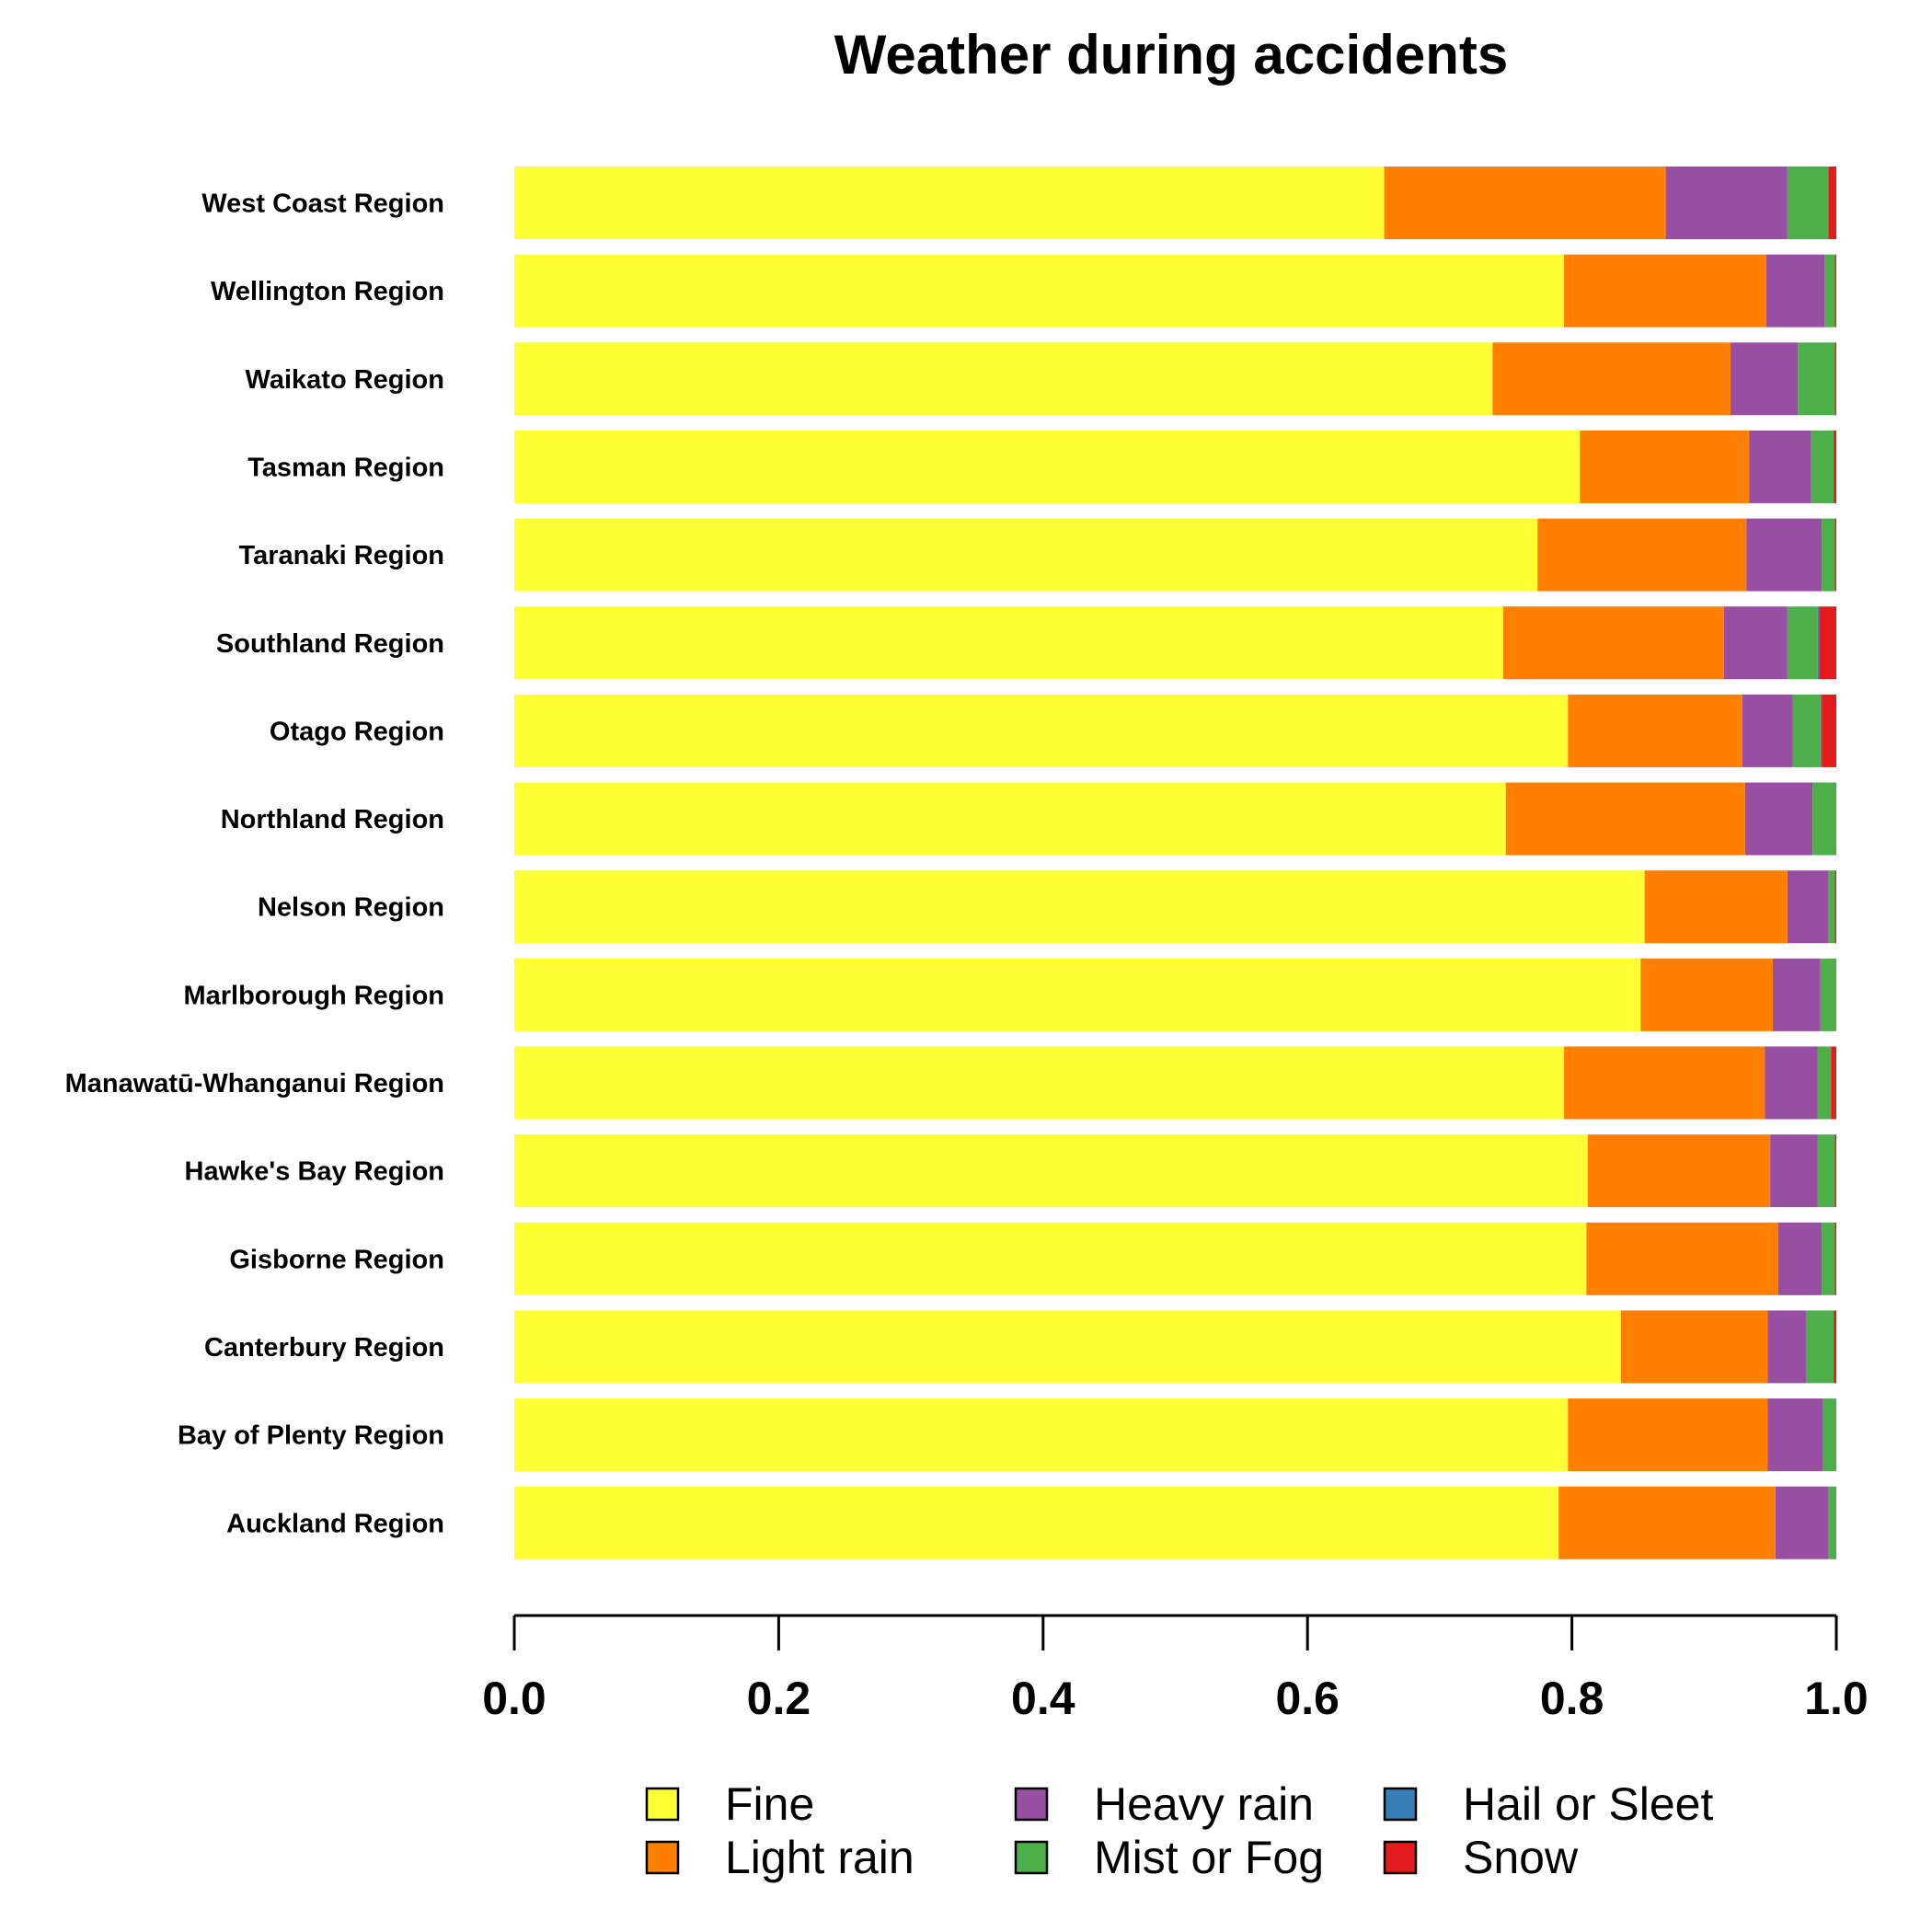 This screenshot has width=1932, height=1932. What do you see at coordinates (313, 995) in the screenshot?
I see `category-label: Marlborough Region` at bounding box center [313, 995].